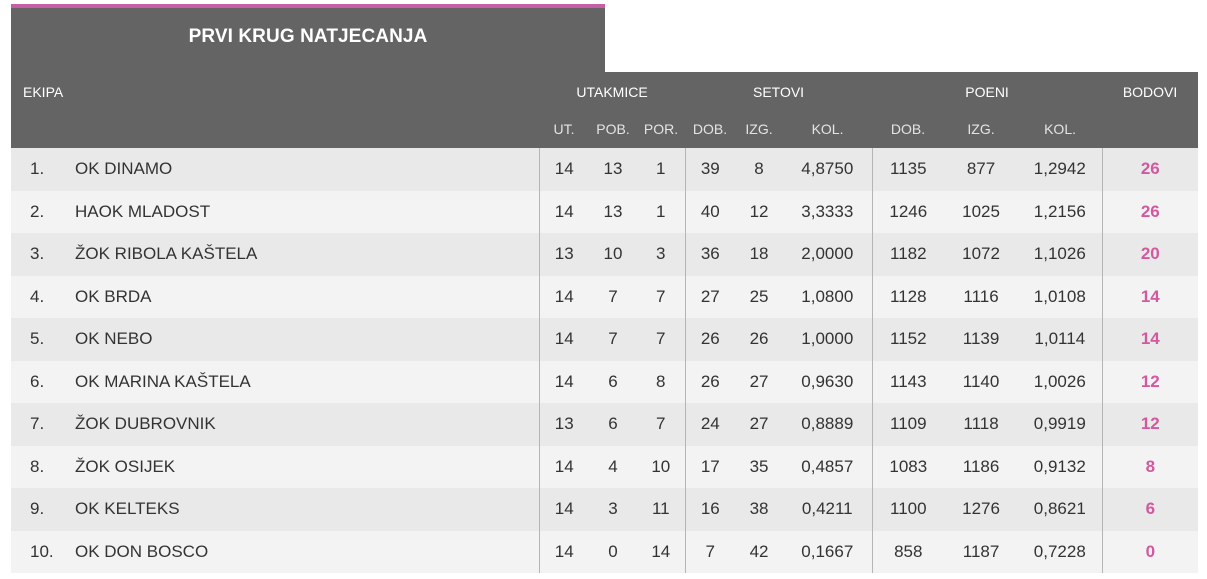  I want to click on cell-poe-dob: 1135, so click(908, 169).